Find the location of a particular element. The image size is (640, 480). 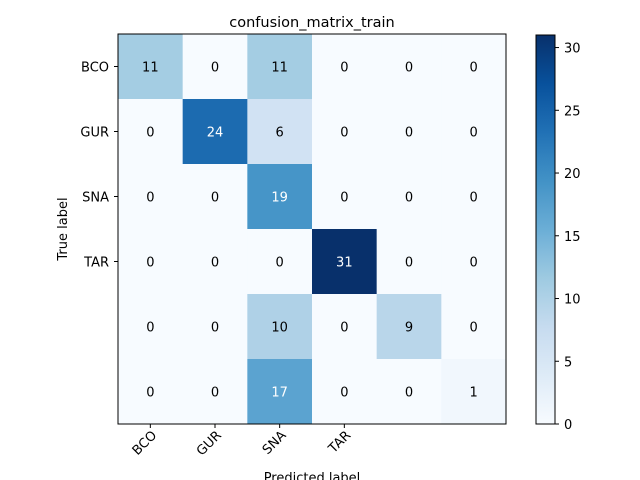

colorbar-ticks: 0 5 10 15 20 25 30 is located at coordinates (568, 237).